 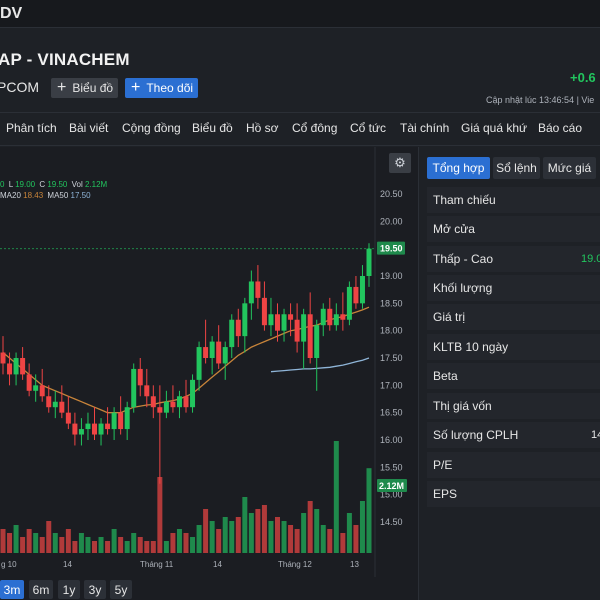 What do you see at coordinates (31, 128) in the screenshot?
I see `nav-item-analysis: Phân tích` at bounding box center [31, 128].